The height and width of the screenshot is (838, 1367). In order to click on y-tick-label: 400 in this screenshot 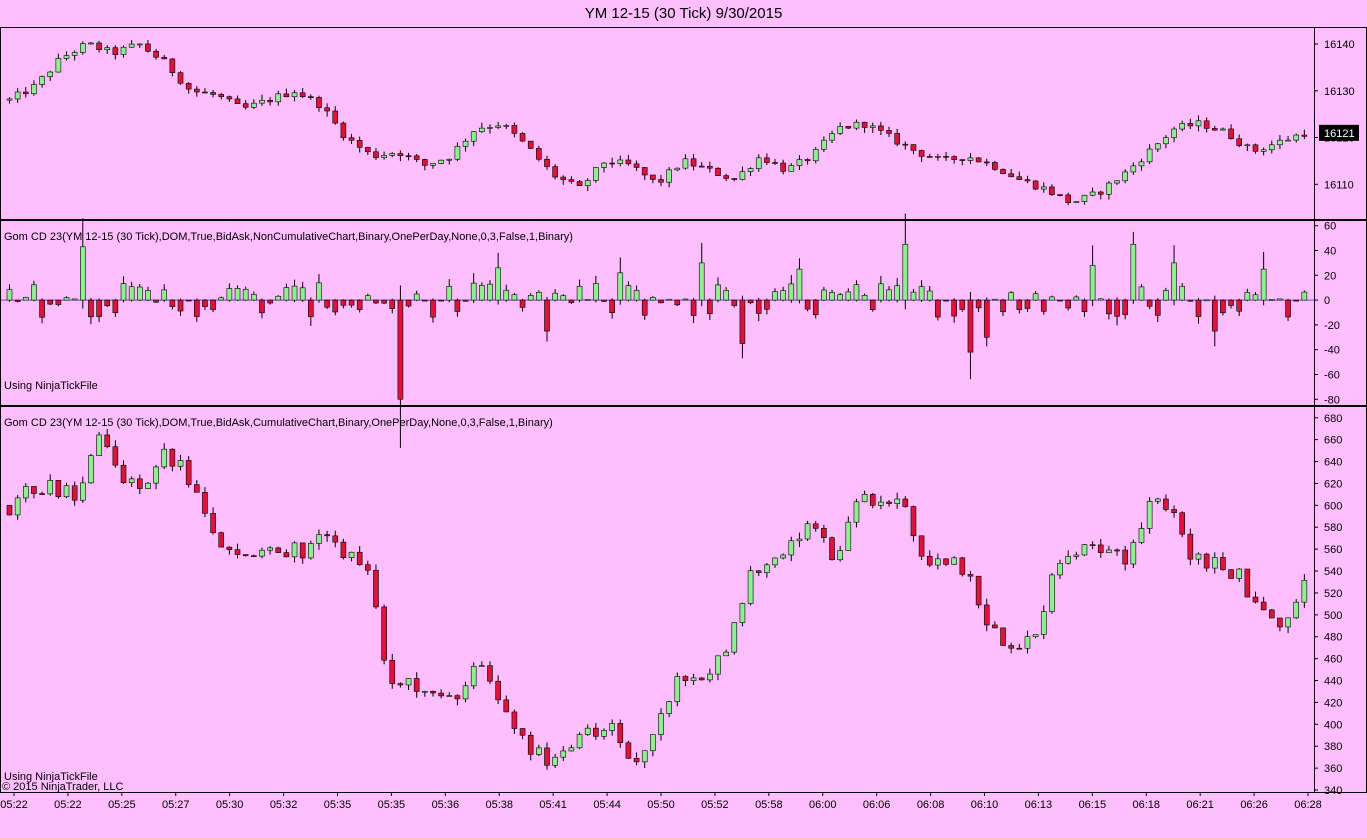, I will do `click(1333, 725)`.